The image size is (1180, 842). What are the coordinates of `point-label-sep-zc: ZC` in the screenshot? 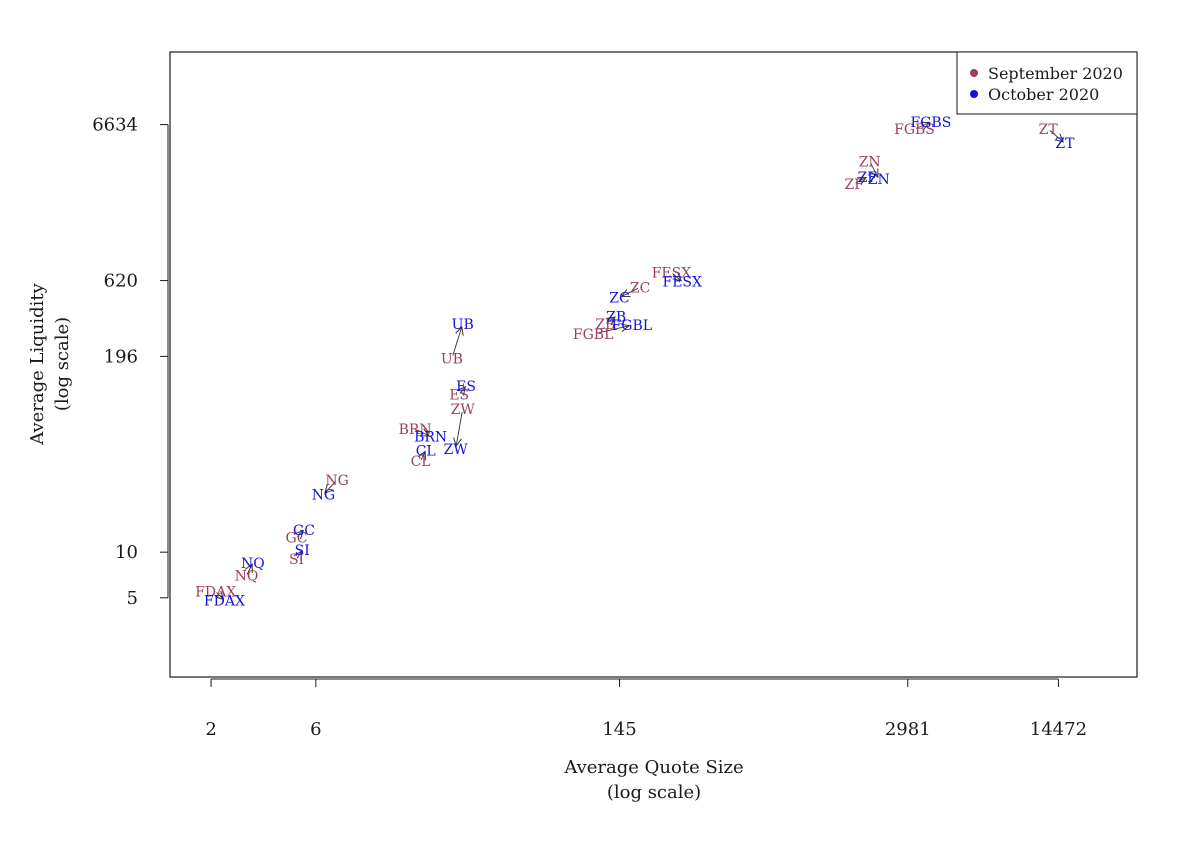 It's located at (640, 288).